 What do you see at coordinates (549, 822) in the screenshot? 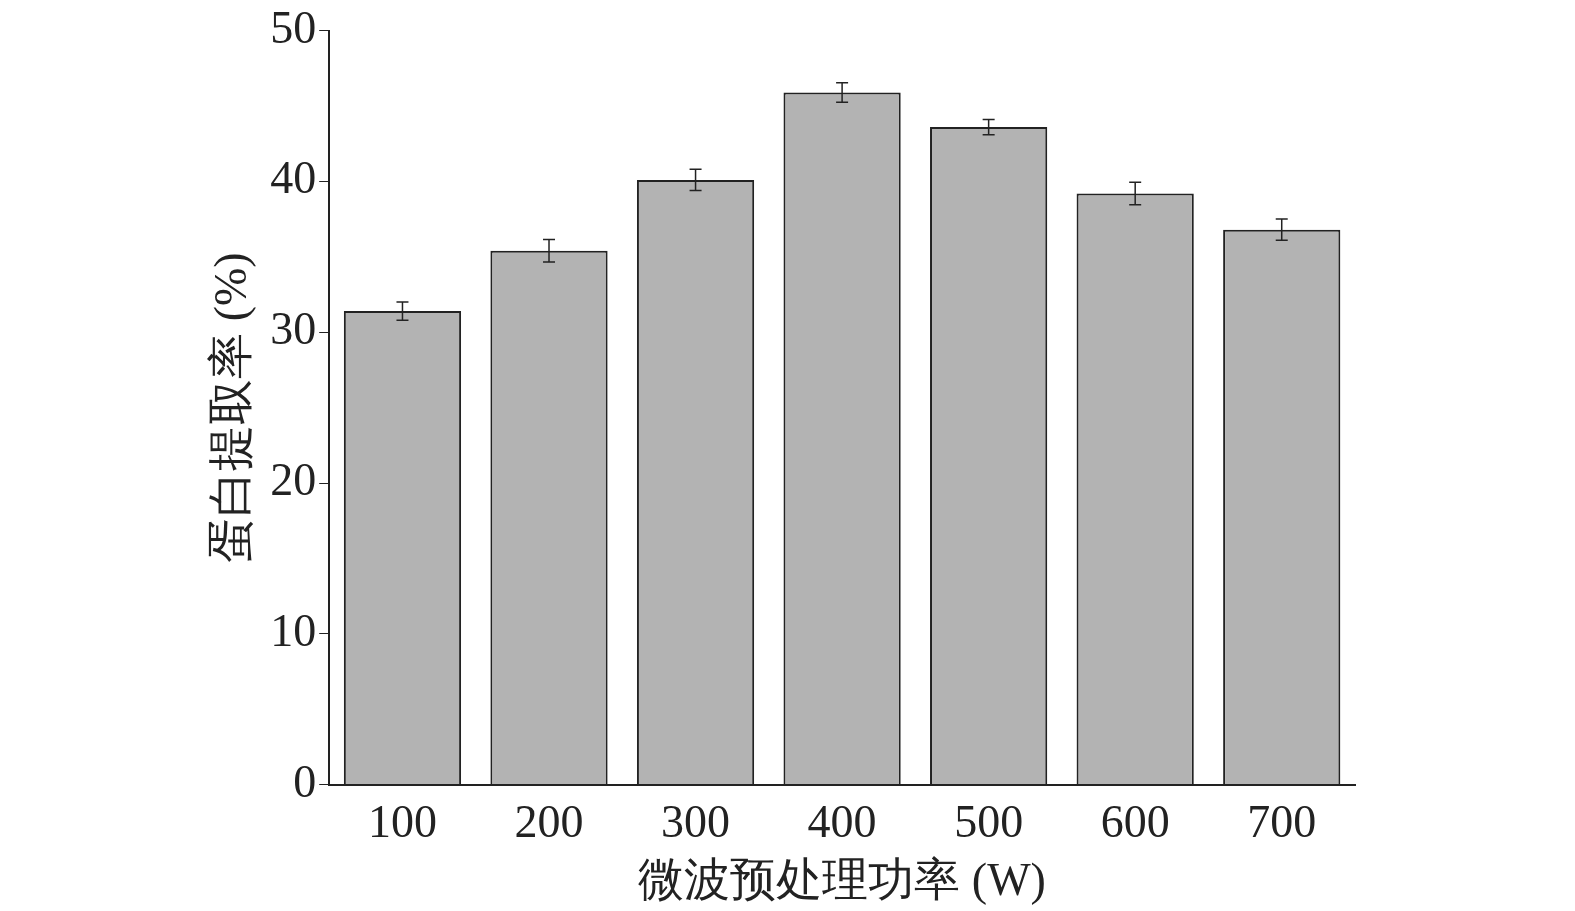
I see `x-tick-label: 200` at bounding box center [549, 822].